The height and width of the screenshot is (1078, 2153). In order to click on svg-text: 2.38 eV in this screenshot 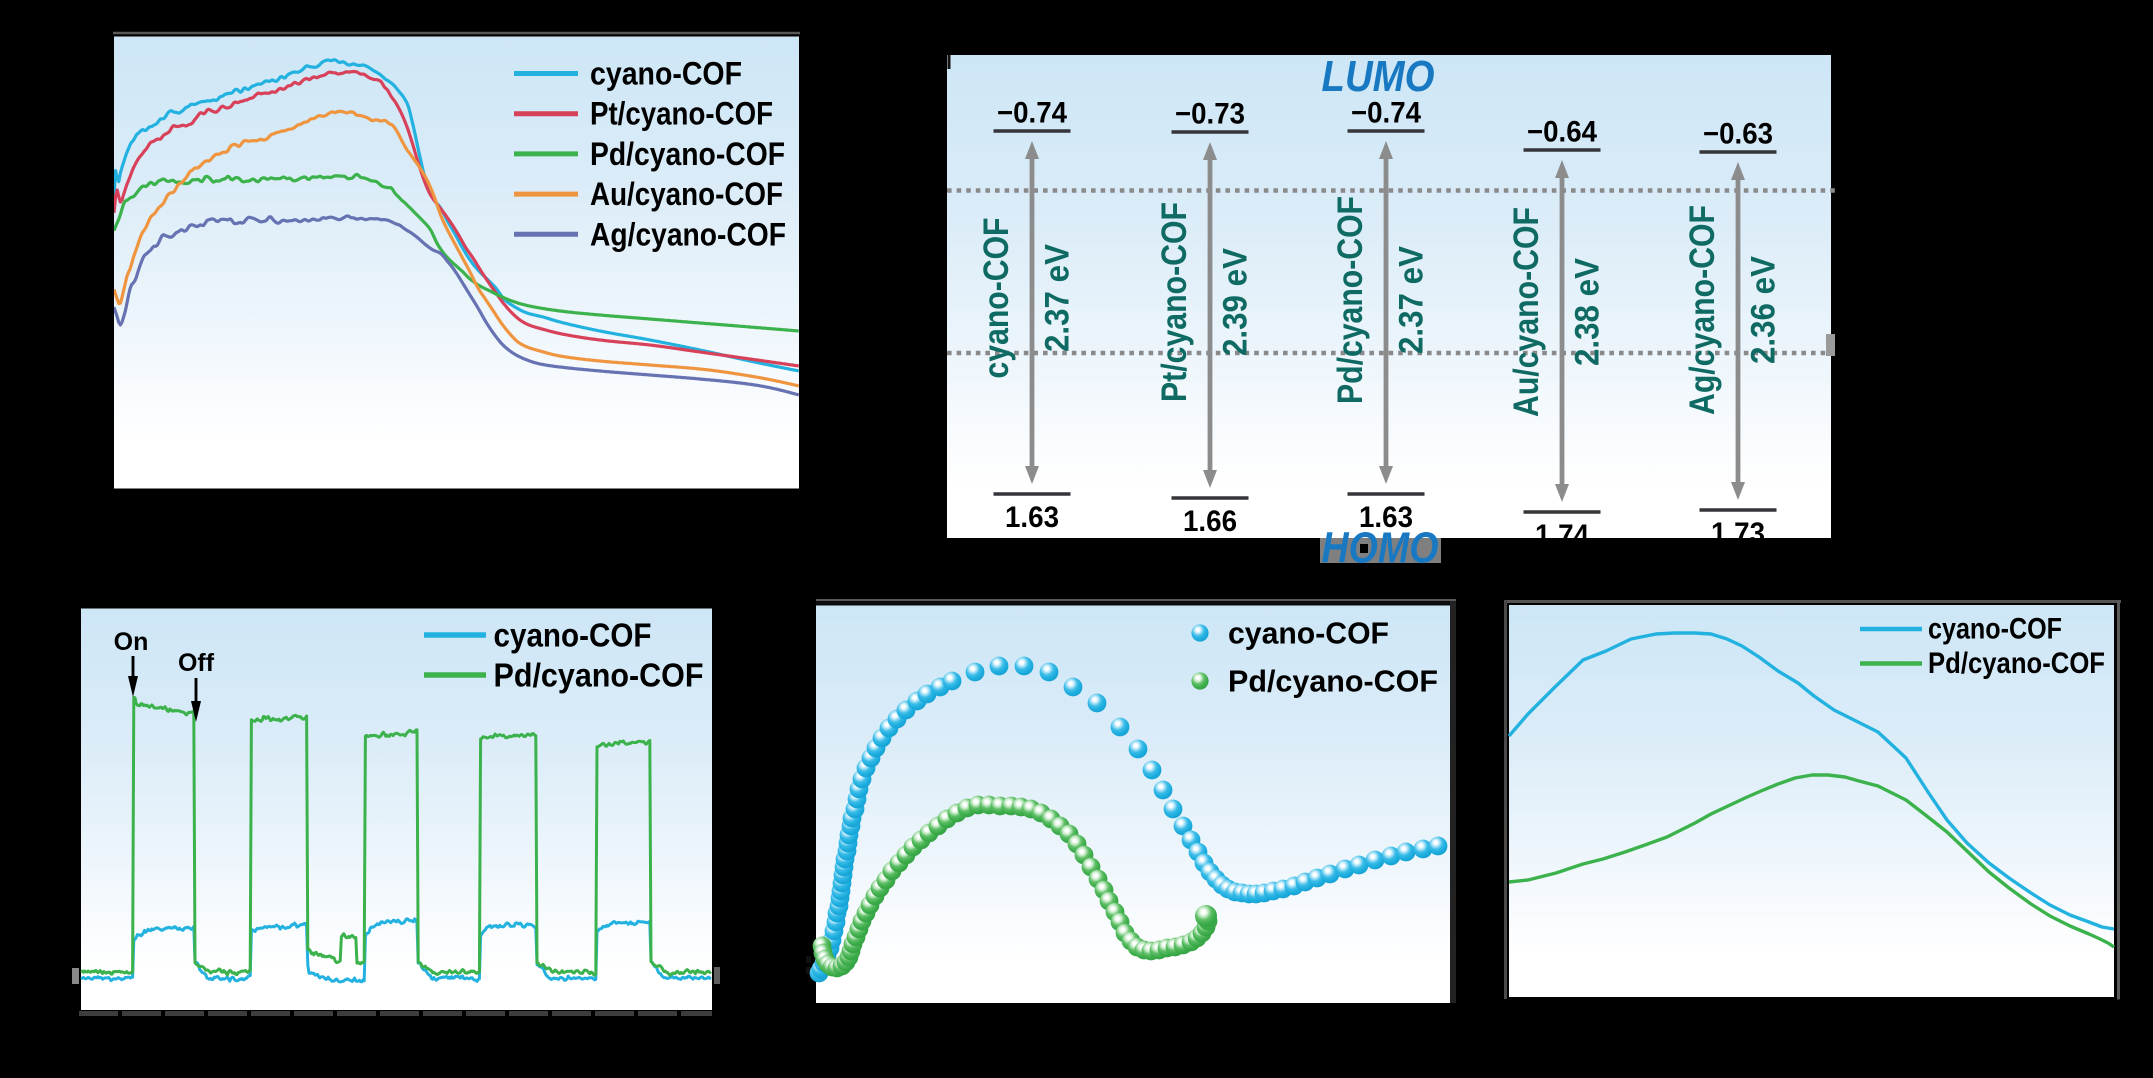, I will do `click(1588, 312)`.